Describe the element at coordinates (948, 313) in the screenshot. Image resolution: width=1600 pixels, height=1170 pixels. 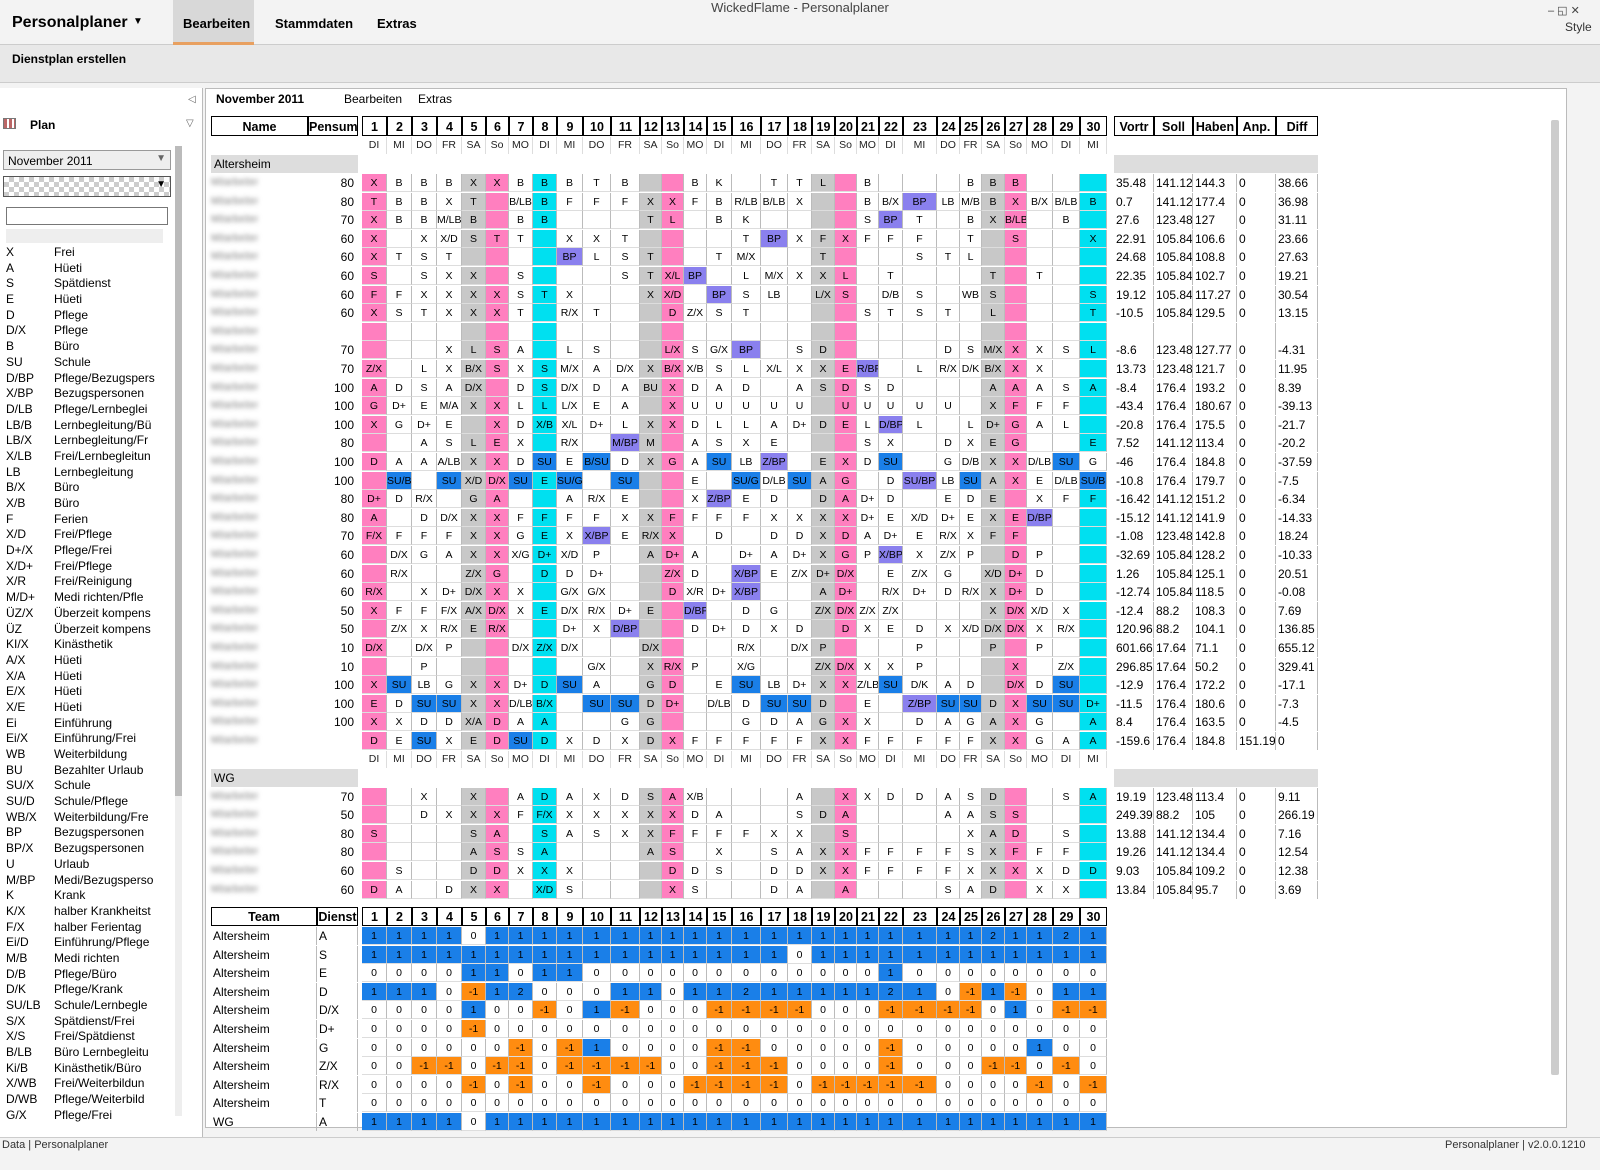
I see `altersheim-cell: T` at that location.